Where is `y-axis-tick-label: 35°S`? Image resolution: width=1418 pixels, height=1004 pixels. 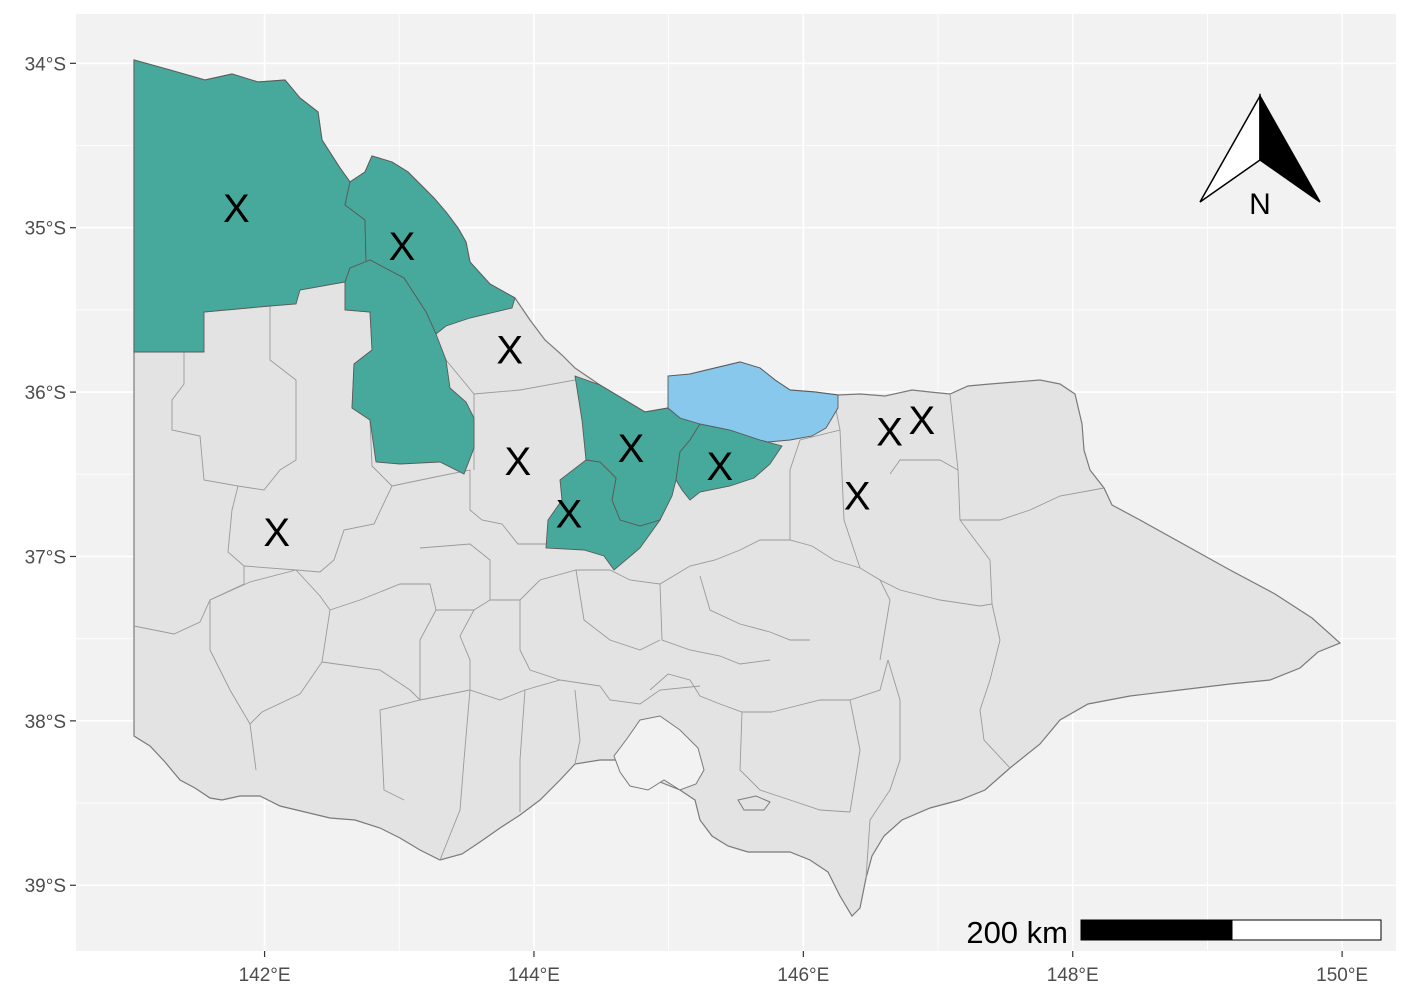
y-axis-tick-label: 35°S is located at coordinates (45, 229).